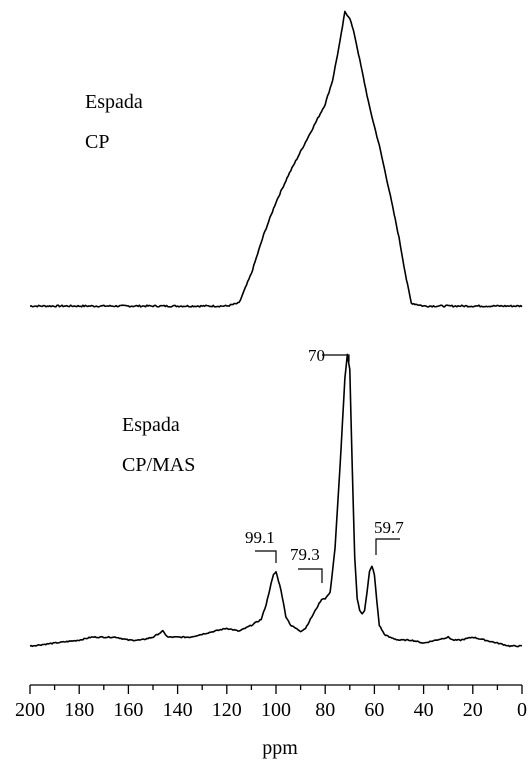 The width and height of the screenshot is (531, 769). I want to click on spectrum-labels: Espada CP Espada CP/MAS, so click(140, 283).